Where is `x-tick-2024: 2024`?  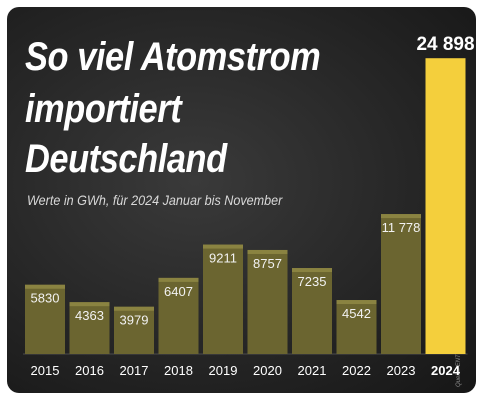
x-tick-2024: 2024 is located at coordinates (446, 370).